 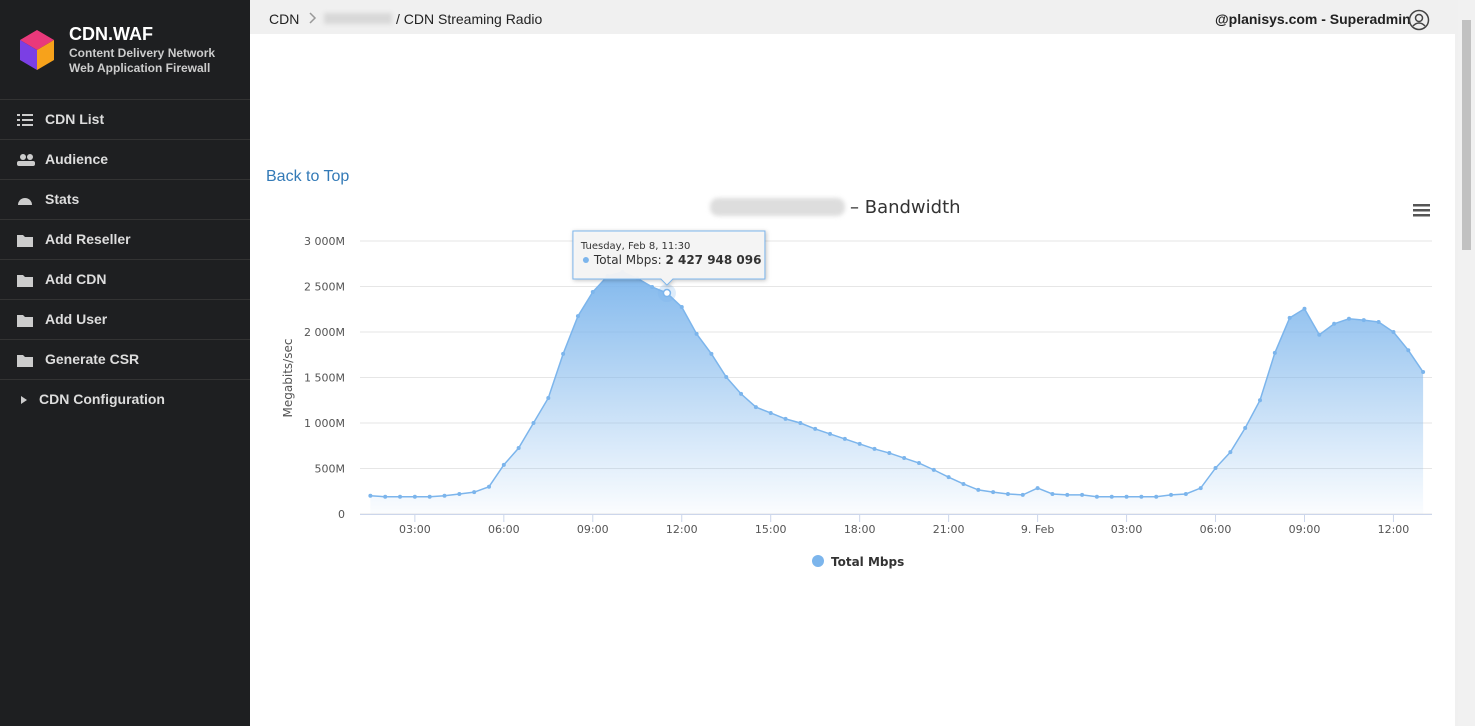 What do you see at coordinates (140, 68) in the screenshot?
I see `tagline: Web Application Firewall` at bounding box center [140, 68].